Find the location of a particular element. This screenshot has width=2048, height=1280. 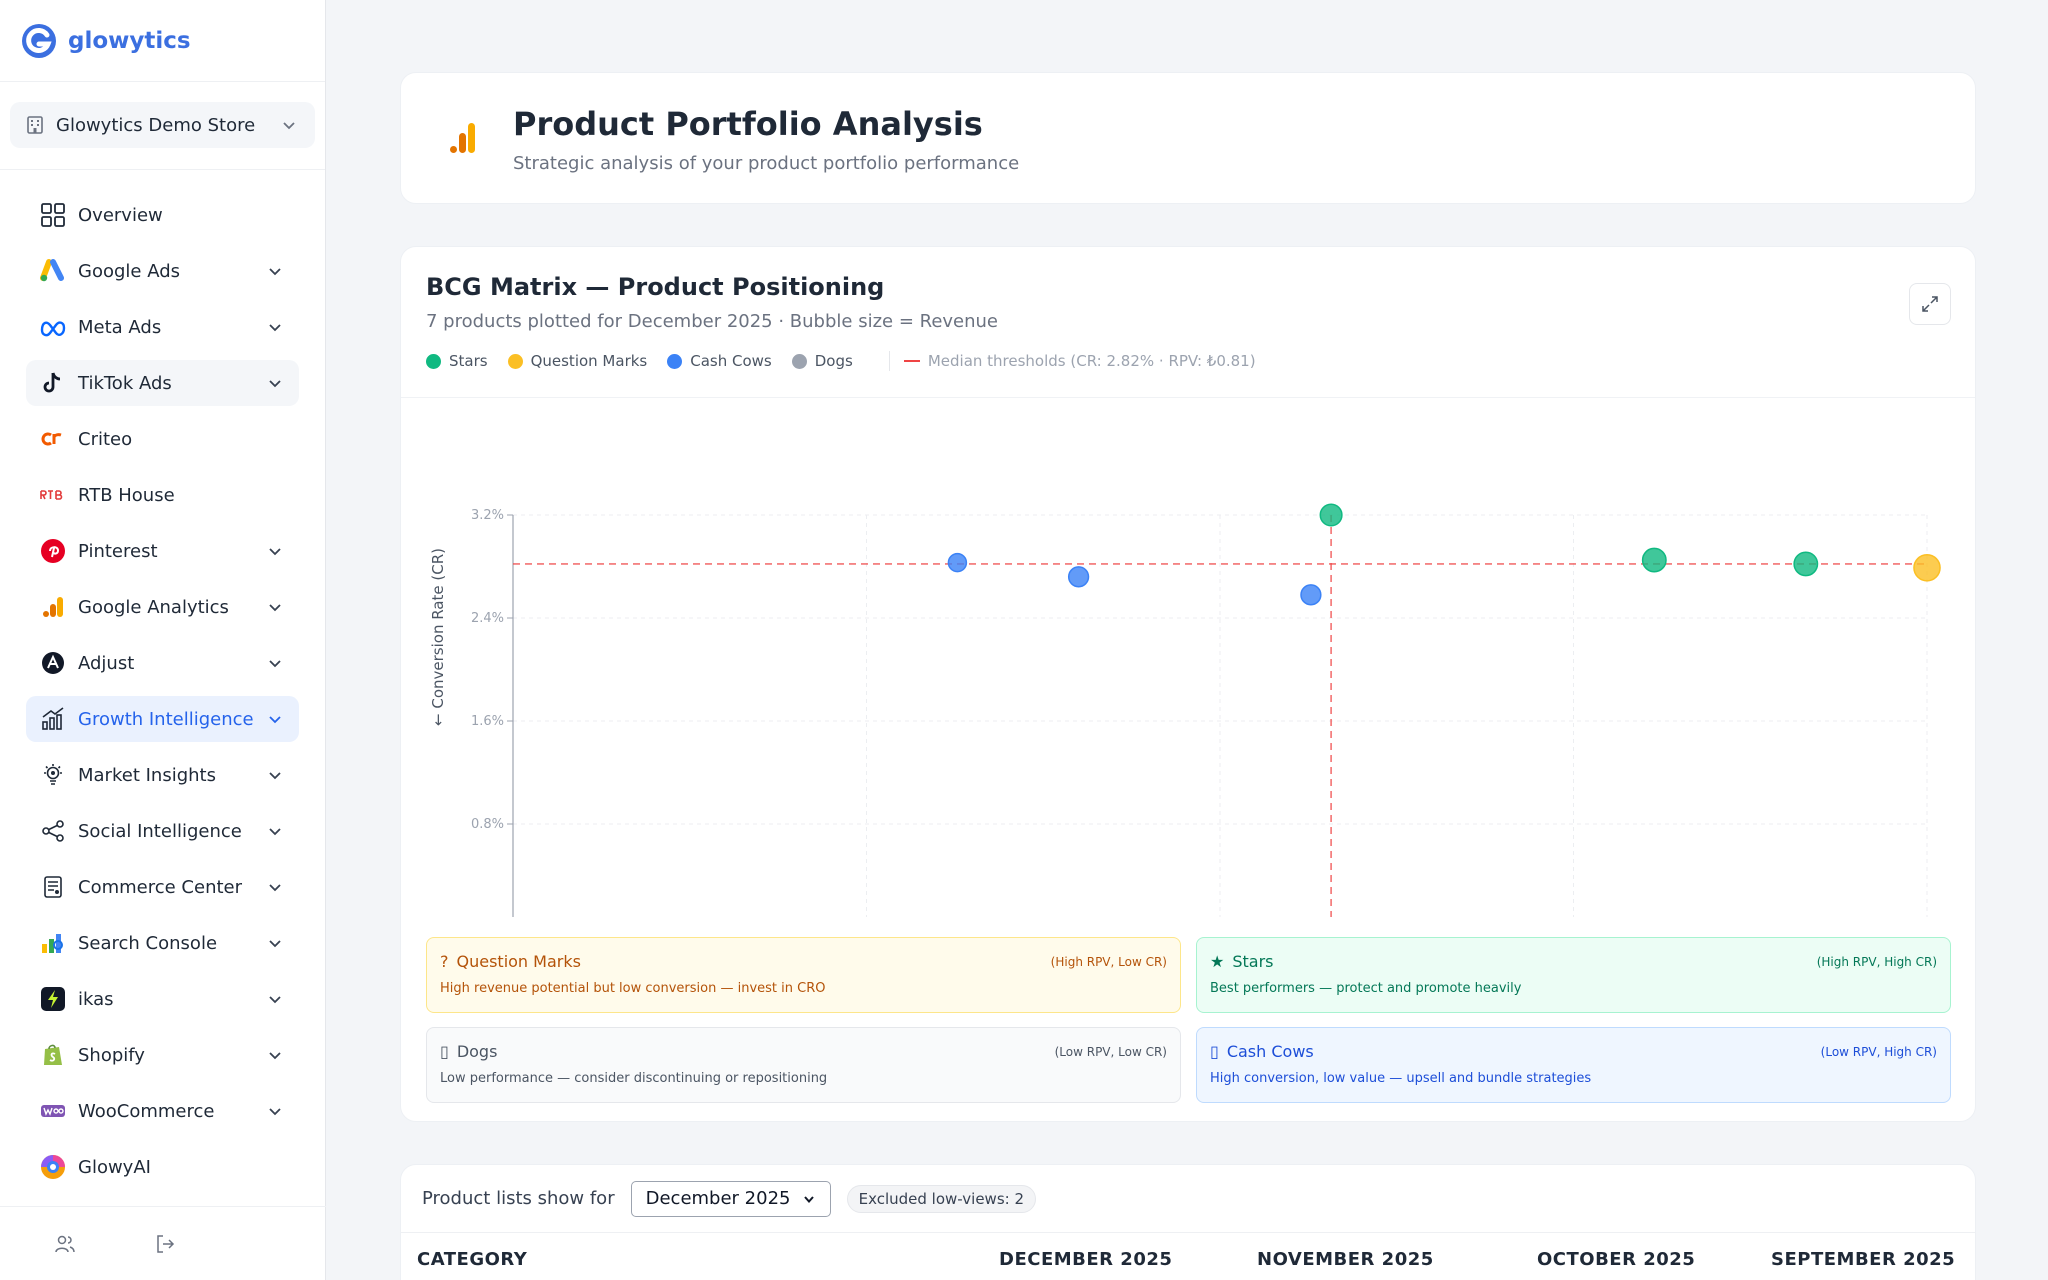

sidebar-item-label: Google Ads is located at coordinates (129, 271).